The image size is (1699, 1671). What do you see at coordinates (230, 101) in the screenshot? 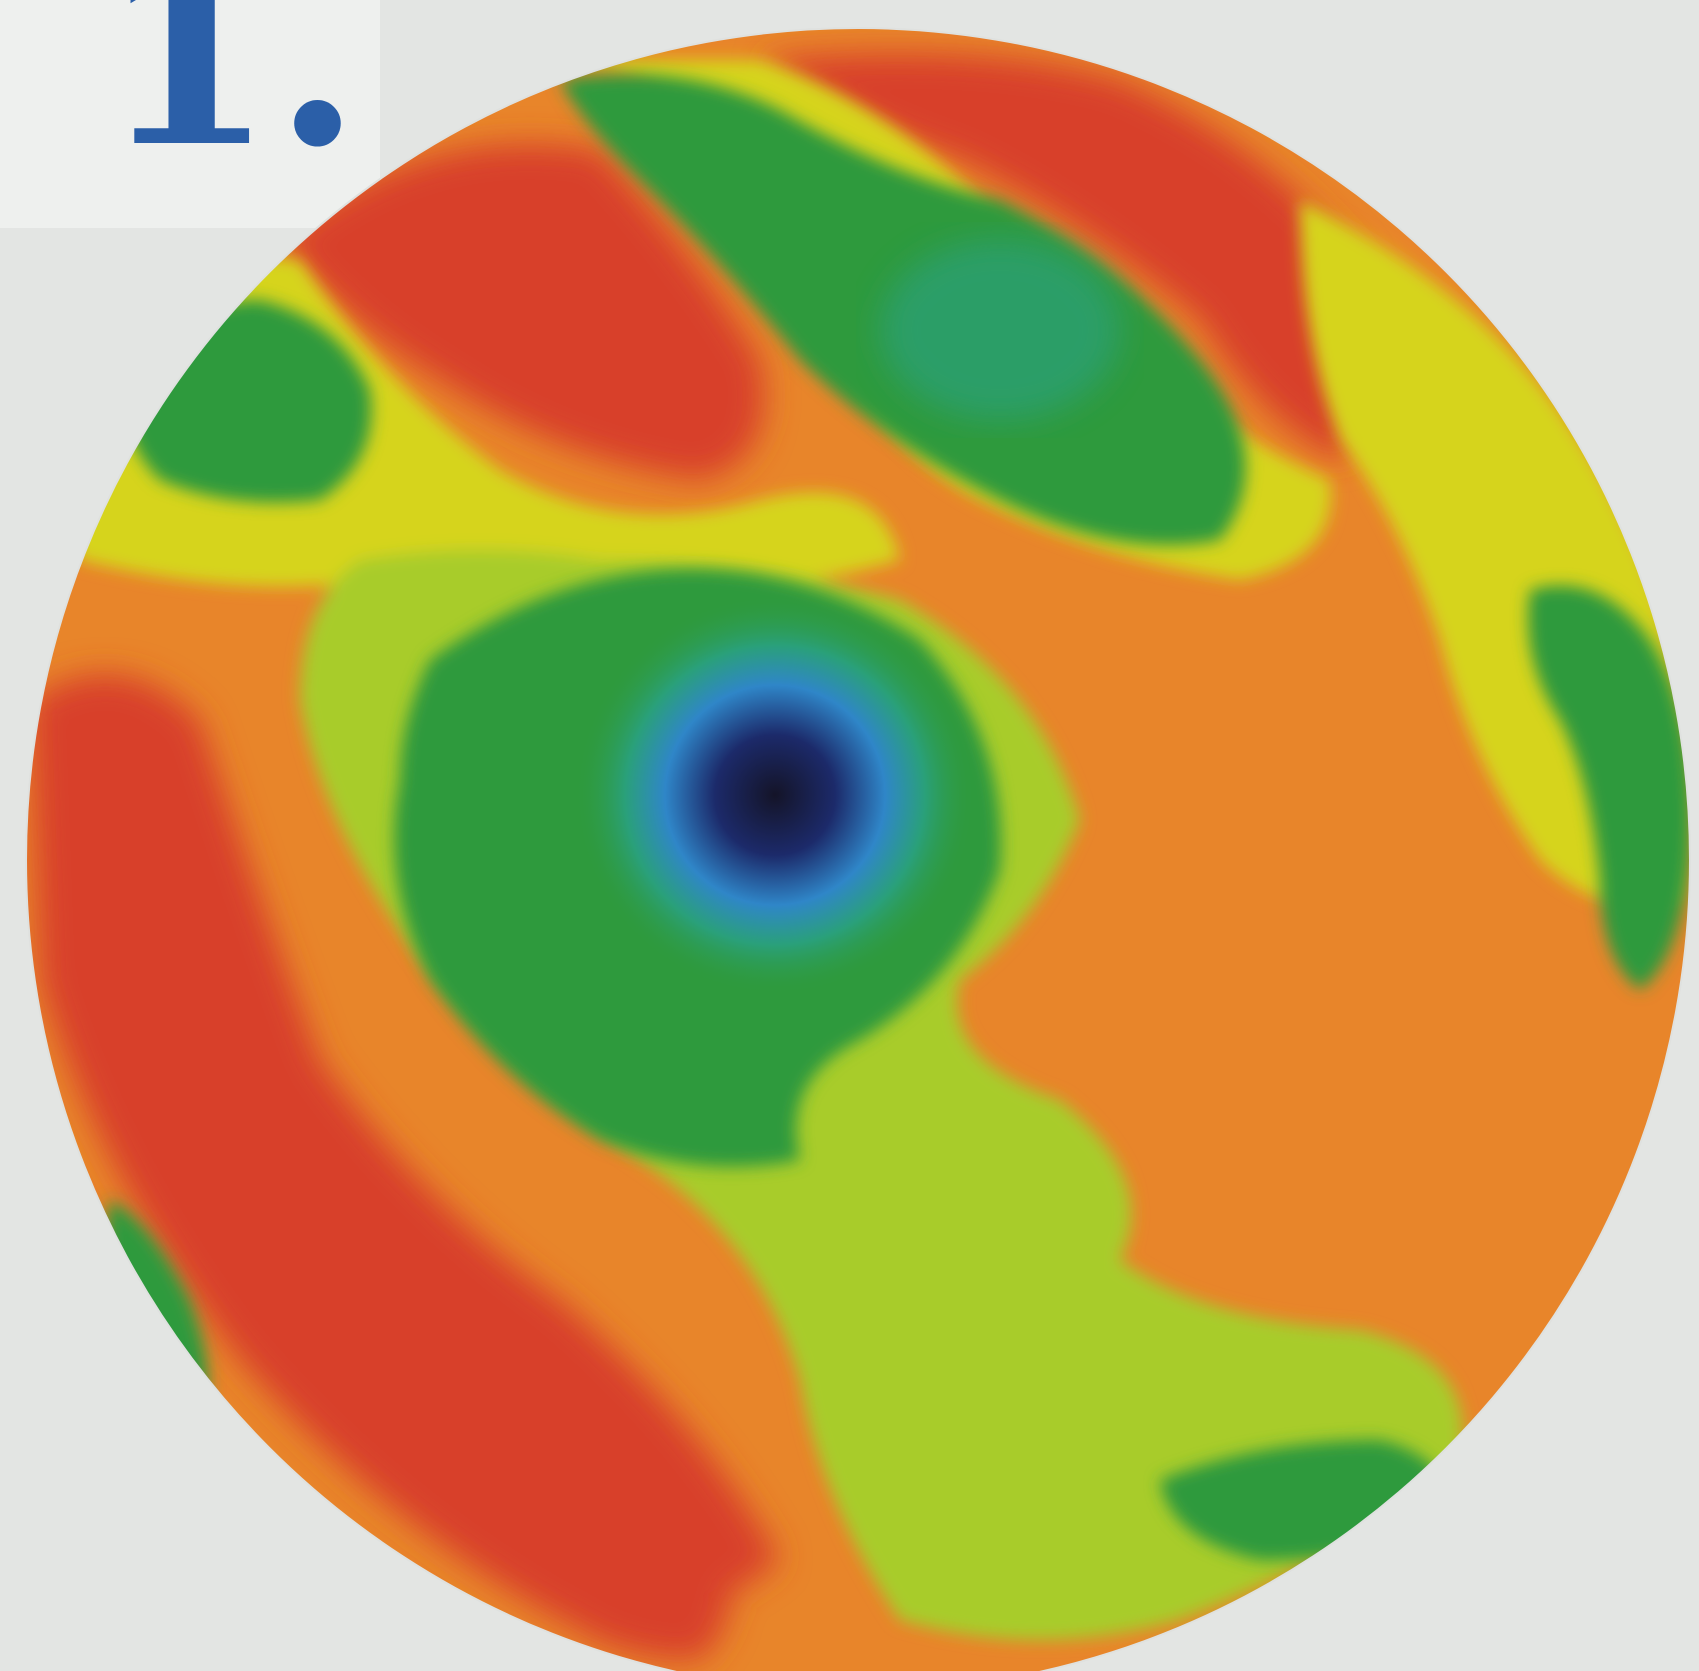
I see `panel-label: 1.` at bounding box center [230, 101].